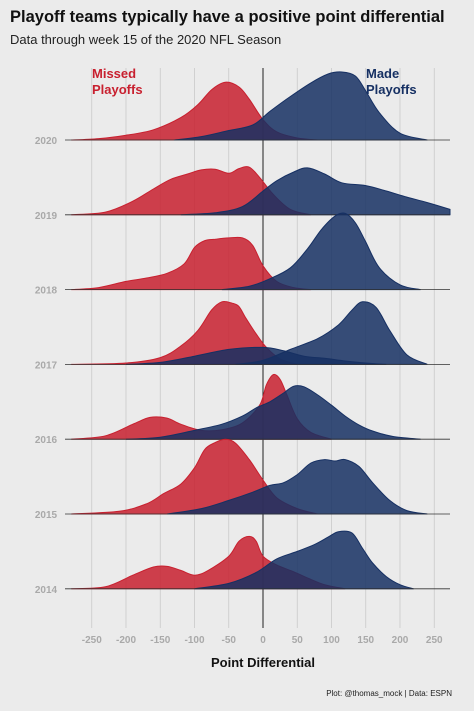 The width and height of the screenshot is (474, 711). Describe the element at coordinates (300, 106) in the screenshot. I see `made-playoffs-density-2020` at that location.